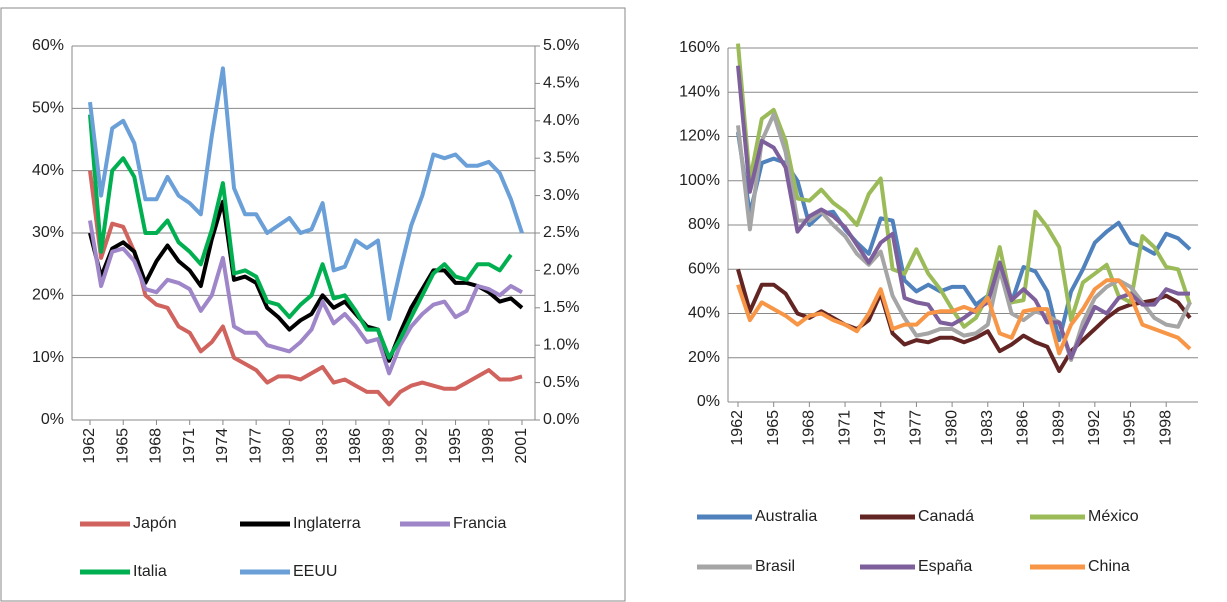 The width and height of the screenshot is (1227, 602). What do you see at coordinates (786, 516) in the screenshot?
I see `legend-label: Australia` at bounding box center [786, 516].